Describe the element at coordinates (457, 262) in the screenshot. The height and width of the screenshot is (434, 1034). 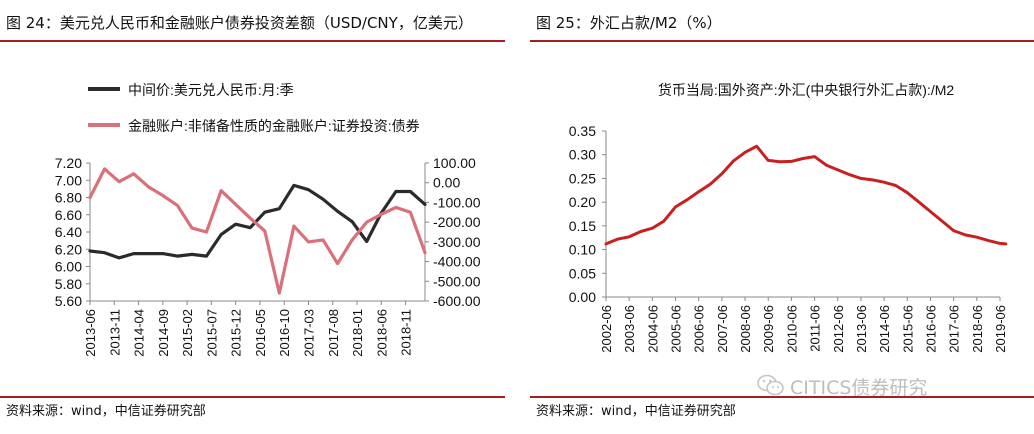
I see `y-right-tick-label: -400.00` at that location.